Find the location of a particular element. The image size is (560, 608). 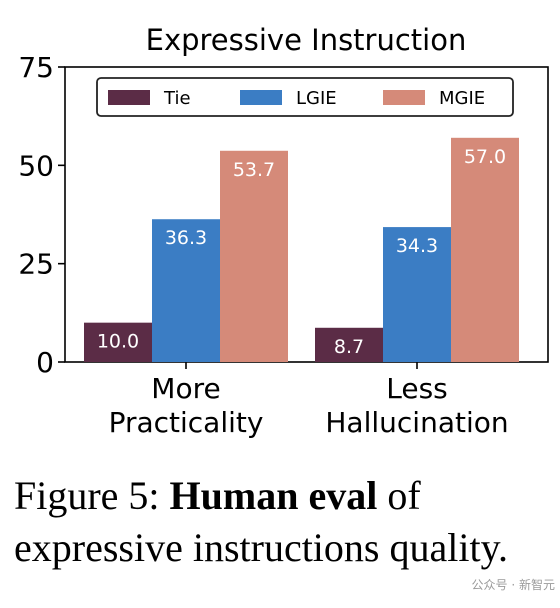

bar-value-label: 34.3 is located at coordinates (417, 246).